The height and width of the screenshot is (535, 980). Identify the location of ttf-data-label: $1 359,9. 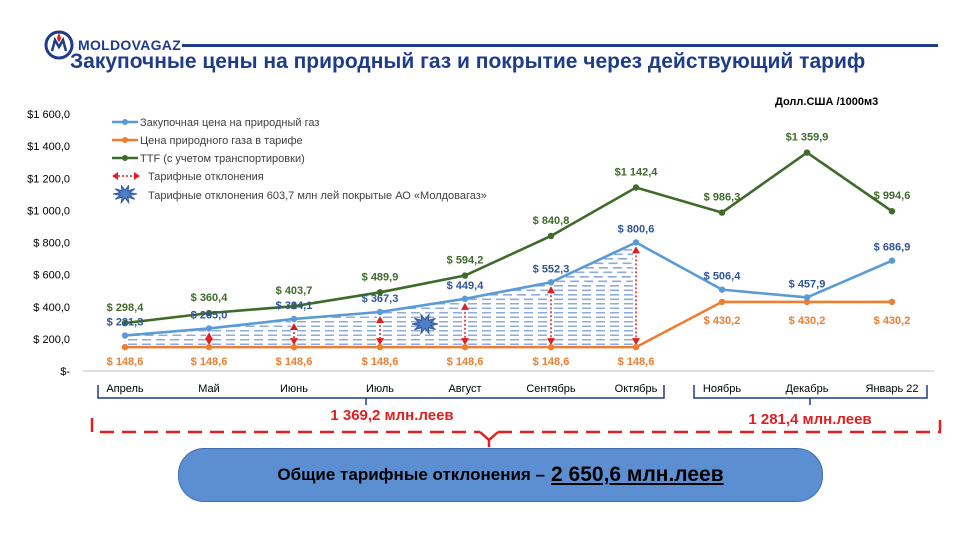
(807, 138).